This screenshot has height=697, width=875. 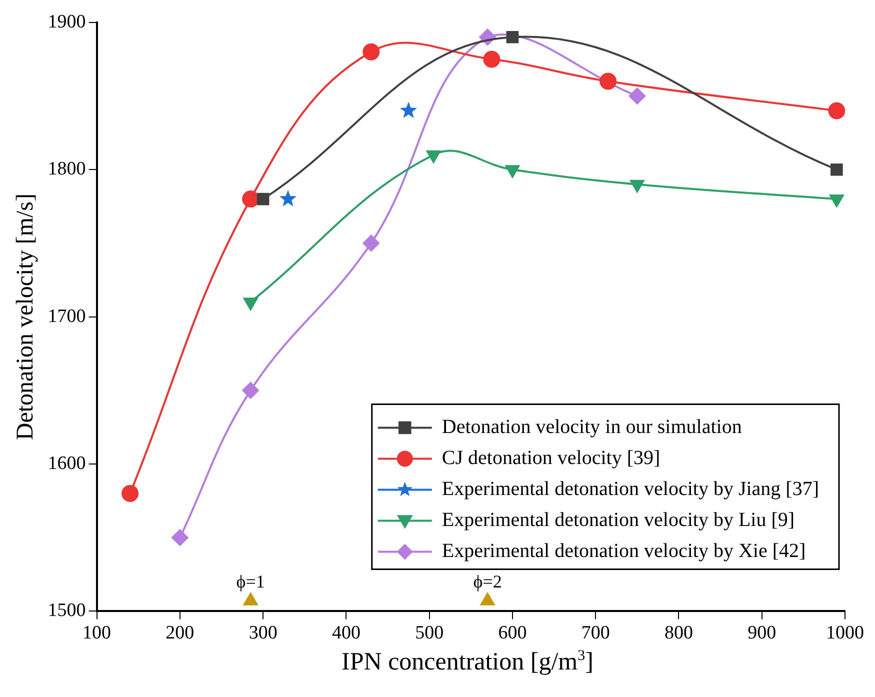 I want to click on annotation: ϕ=2, so click(x=487, y=582).